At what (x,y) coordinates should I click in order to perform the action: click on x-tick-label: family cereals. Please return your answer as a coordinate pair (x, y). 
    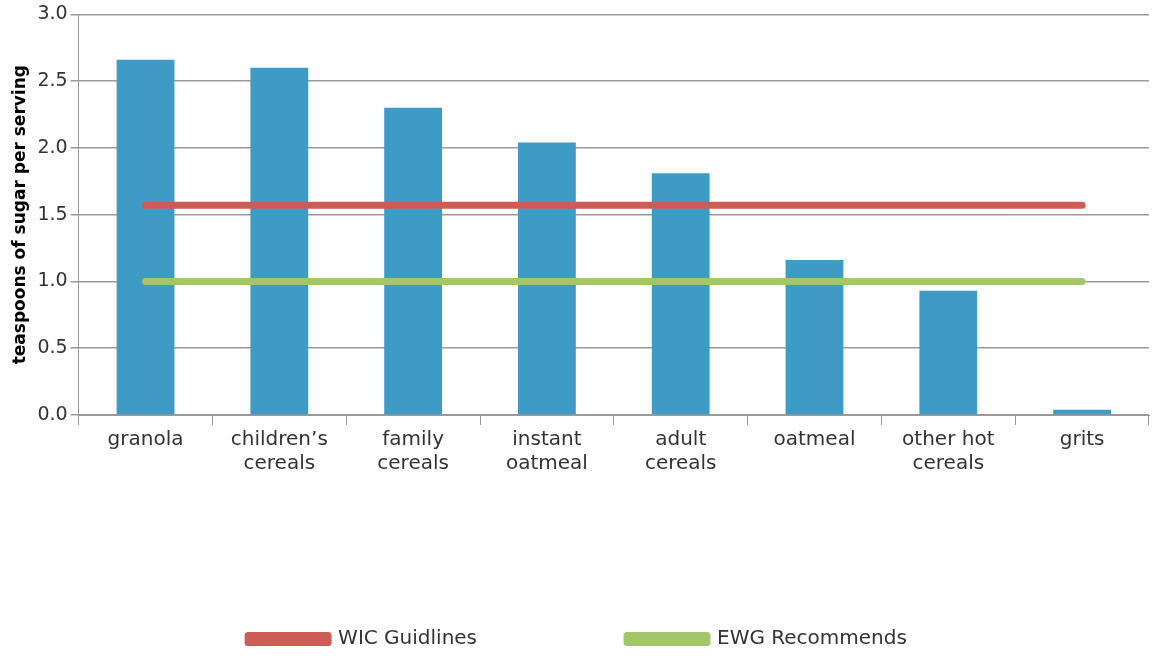
    Looking at the image, I should click on (413, 450).